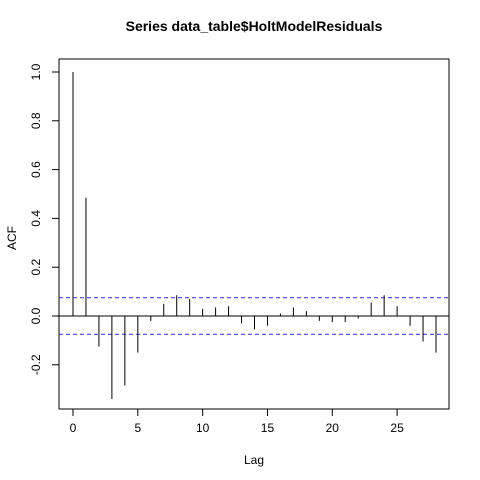  What do you see at coordinates (268, 428) in the screenshot?
I see `x-tick-label: 15` at bounding box center [268, 428].